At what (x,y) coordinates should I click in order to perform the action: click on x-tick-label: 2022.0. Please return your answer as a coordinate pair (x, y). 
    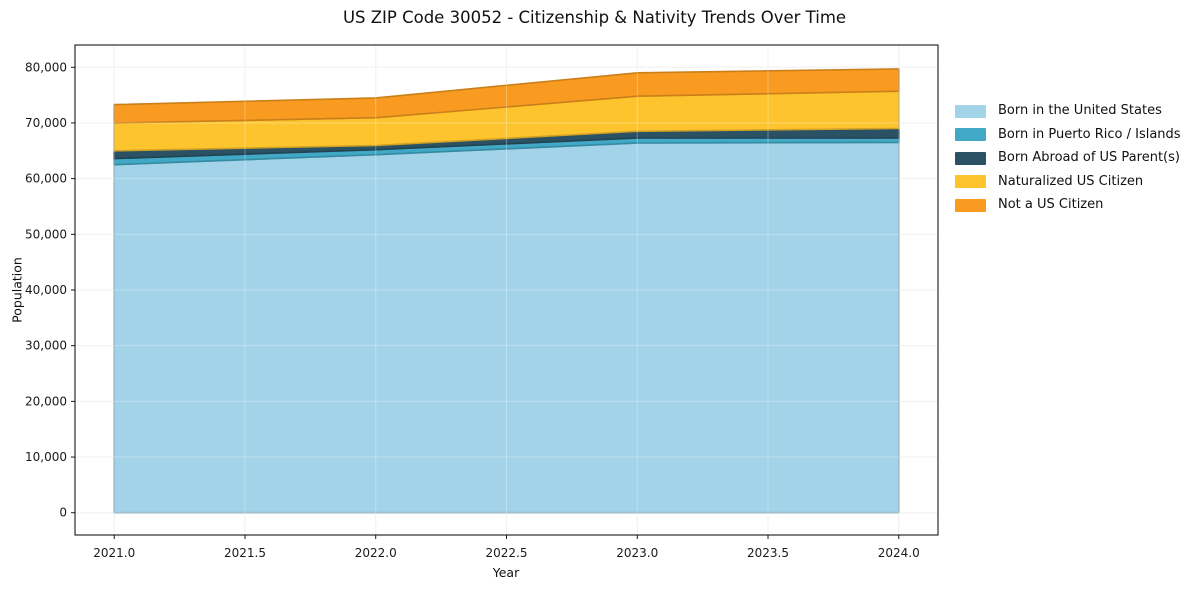
    Looking at the image, I should click on (376, 553).